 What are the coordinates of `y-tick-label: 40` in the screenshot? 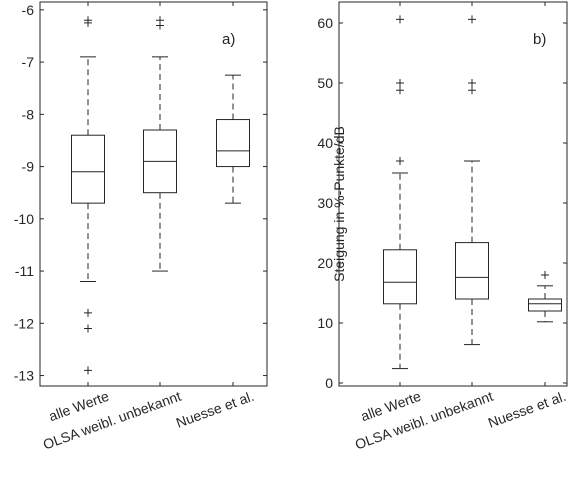 It's located at (325, 143).